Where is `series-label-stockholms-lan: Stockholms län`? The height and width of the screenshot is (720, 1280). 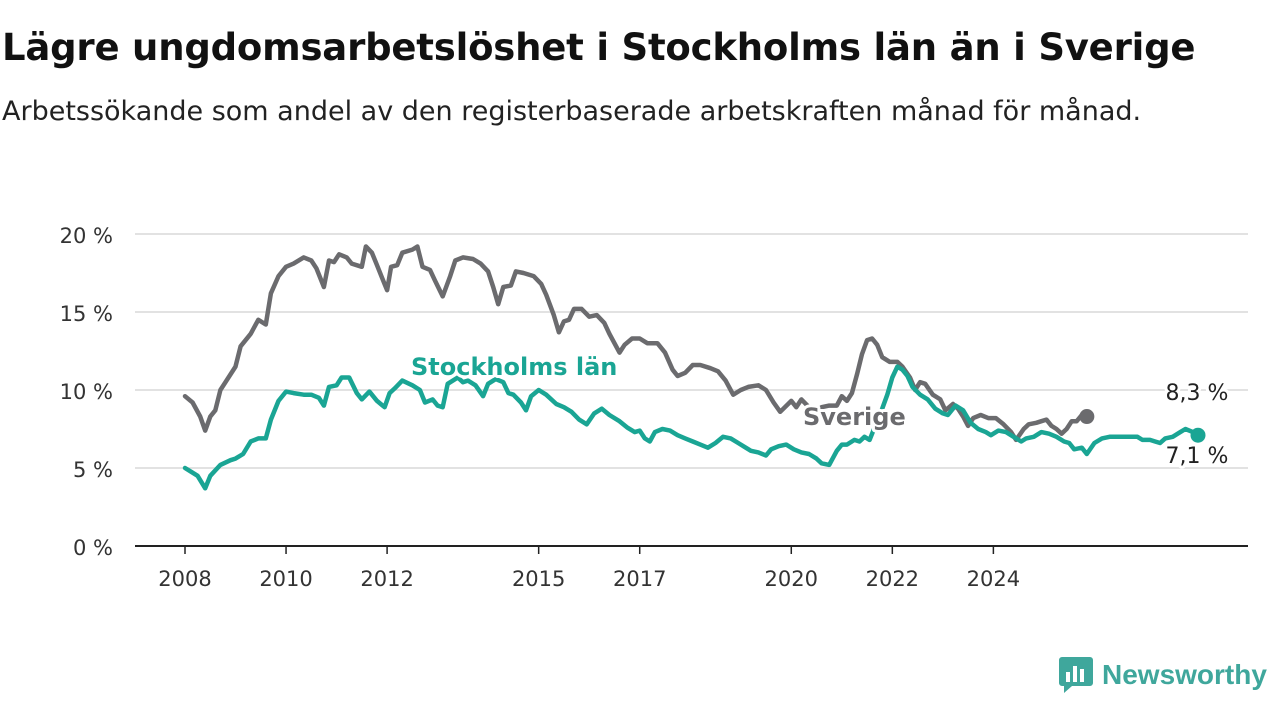
series-label-stockholms-lan: Stockholms län is located at coordinates (514, 367).